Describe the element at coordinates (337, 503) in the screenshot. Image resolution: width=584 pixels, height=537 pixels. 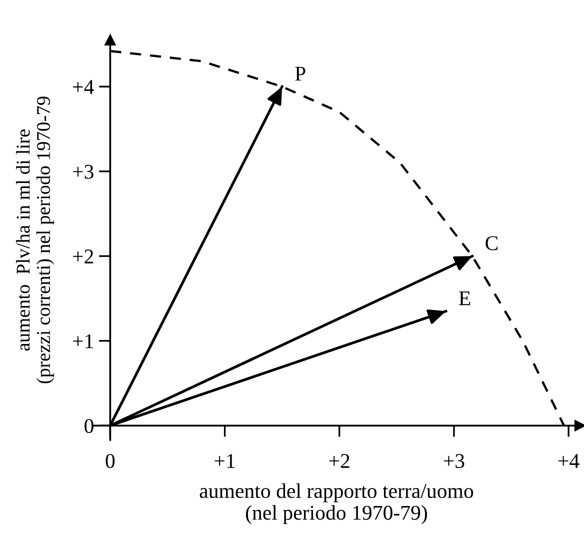
I see `x-axis-title: aumento del rapporto terra/uomo (nel periodo 1970-79)` at that location.